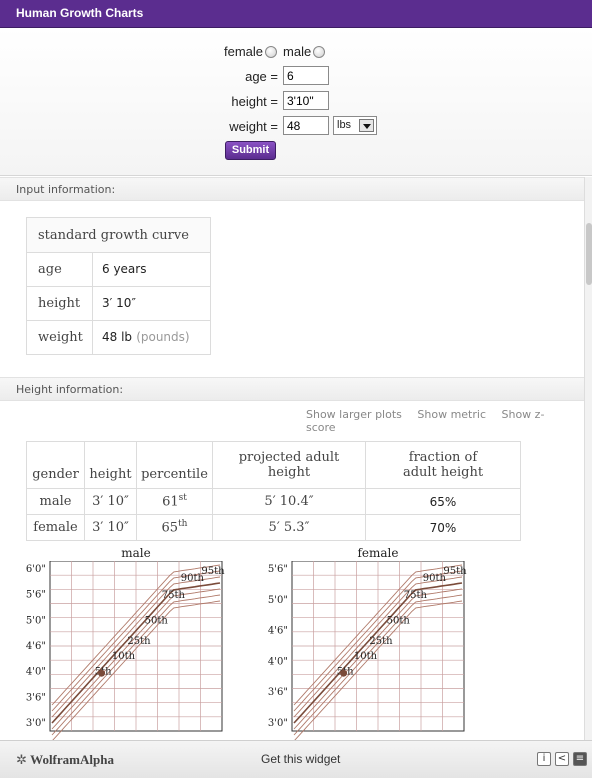 This screenshot has height=778, width=592. I want to click on get-widget-link: Get this widget, so click(300, 759).